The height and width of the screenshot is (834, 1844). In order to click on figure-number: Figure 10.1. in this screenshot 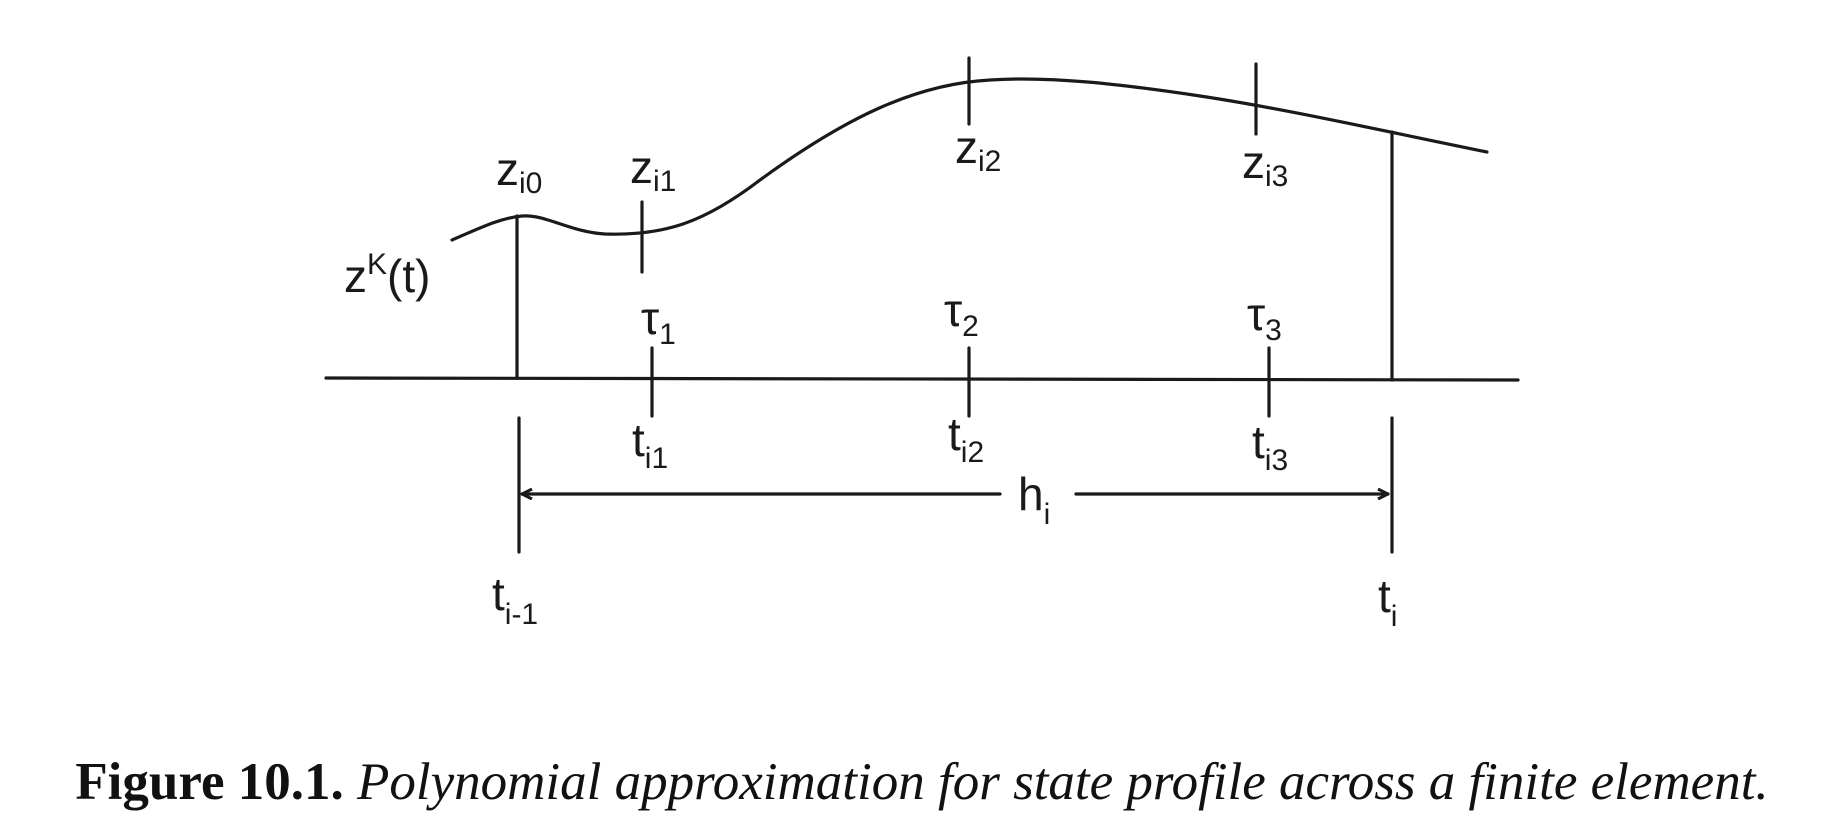, I will do `click(209, 782)`.